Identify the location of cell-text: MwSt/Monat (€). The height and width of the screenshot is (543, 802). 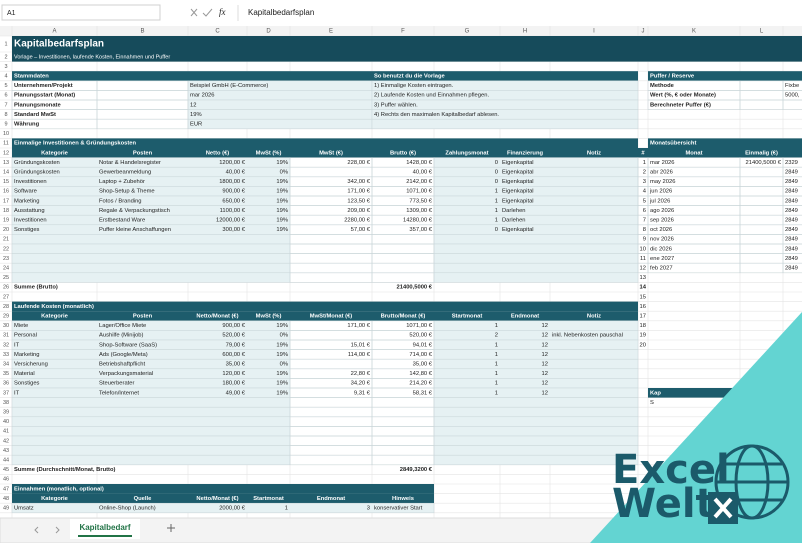
(331, 317).